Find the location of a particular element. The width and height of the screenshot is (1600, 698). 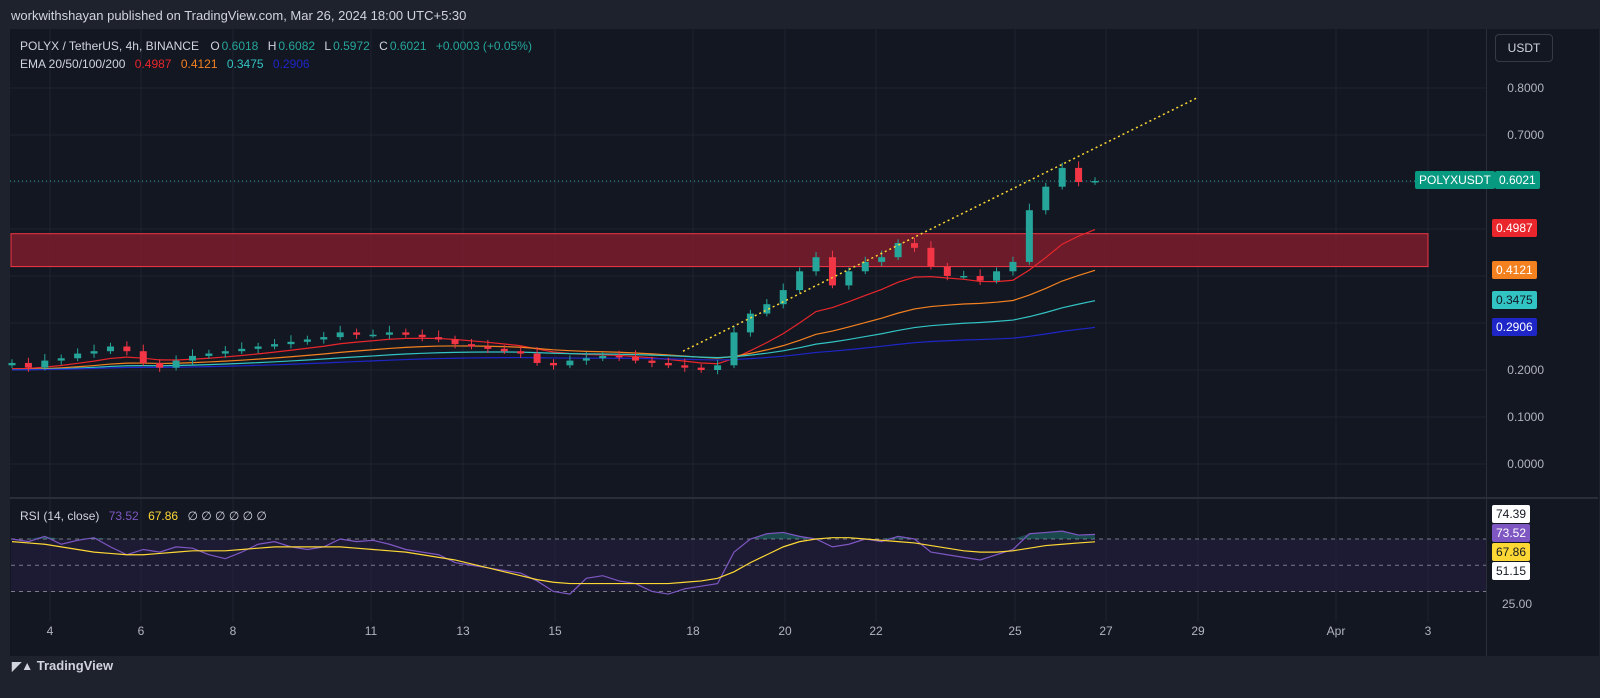

rsi-overbought-fill is located at coordinates (553, 535).